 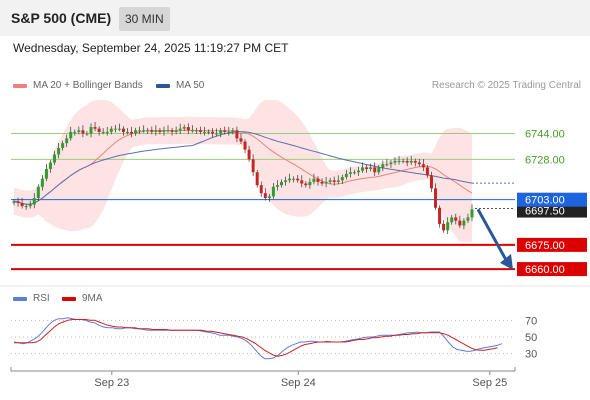 What do you see at coordinates (545, 160) in the screenshot?
I see `level-label-6728: 6728.00` at bounding box center [545, 160].